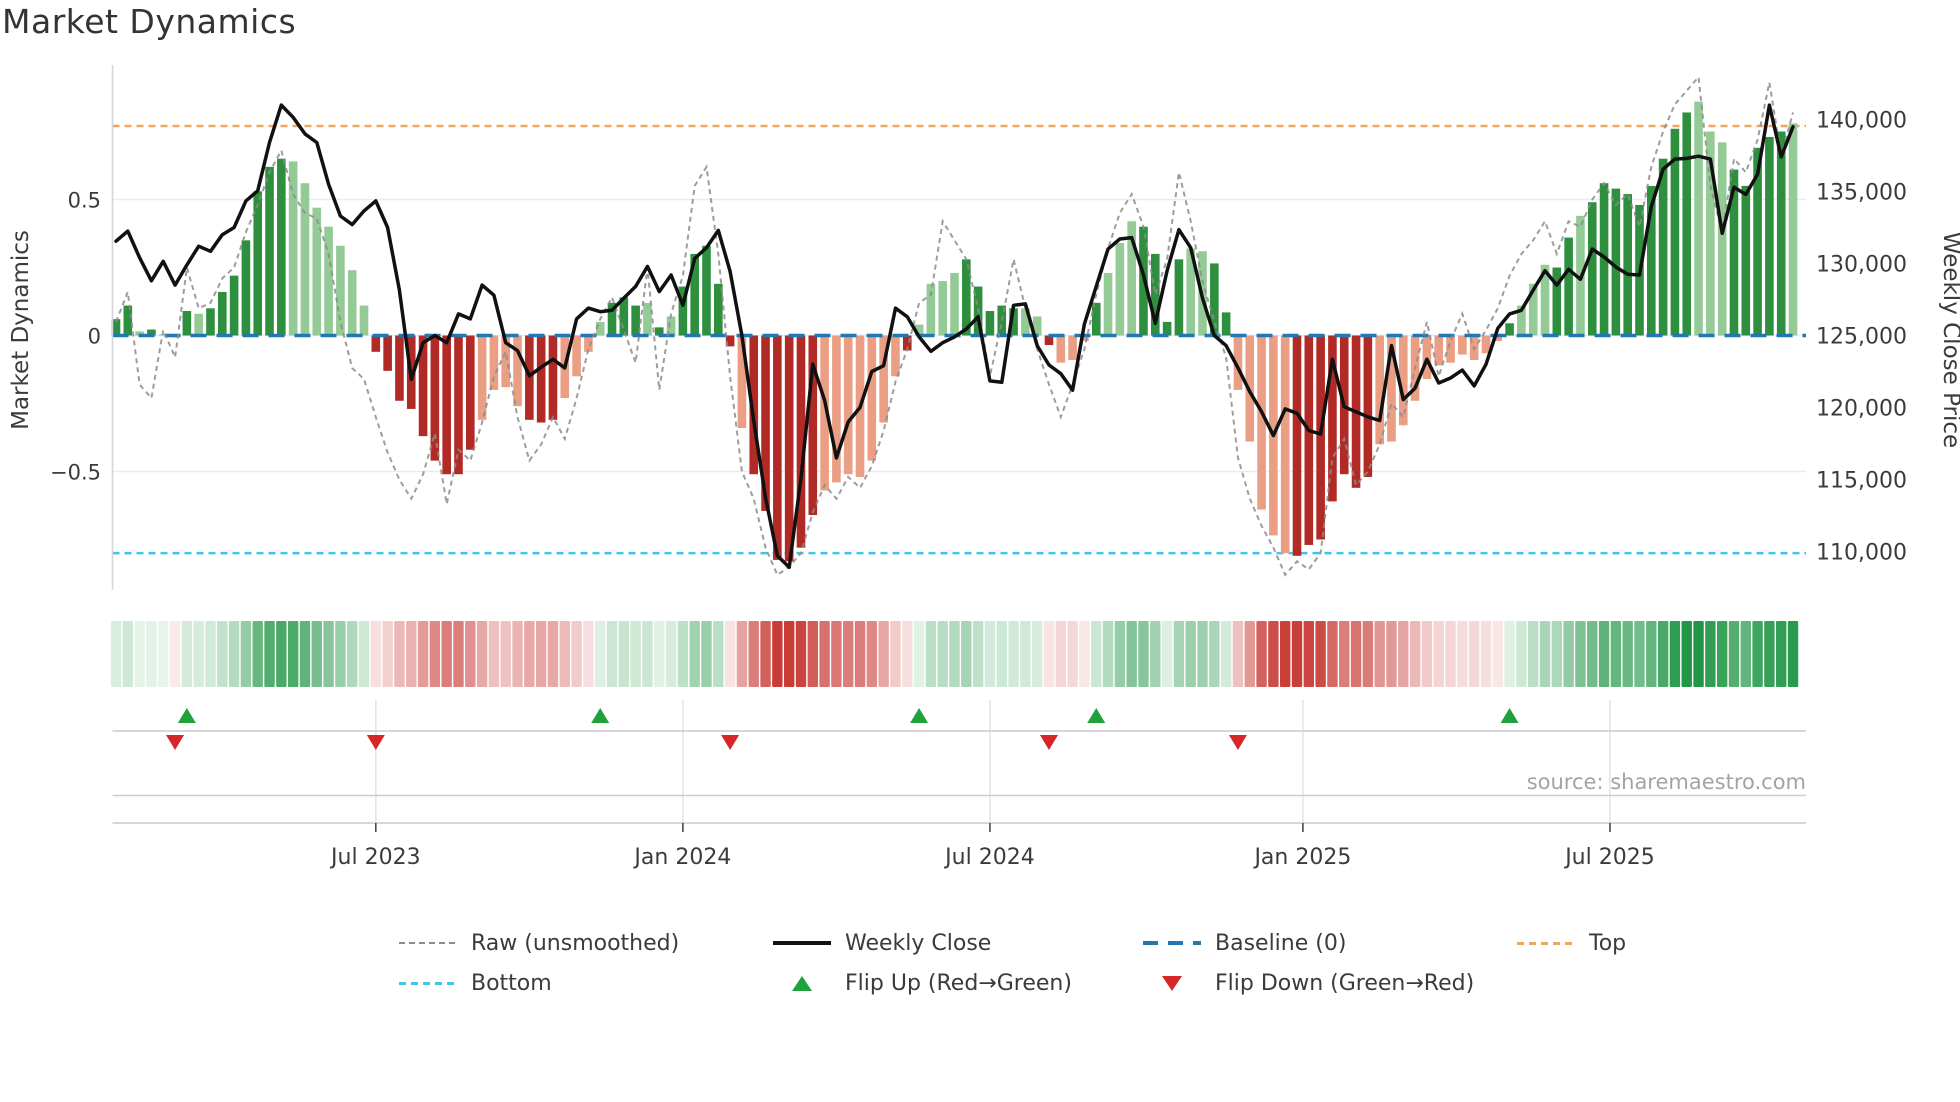 The height and width of the screenshot is (1102, 1960). Describe the element at coordinates (1861, 121) in the screenshot. I see `right-axis-tick-label: 140,000` at that location.